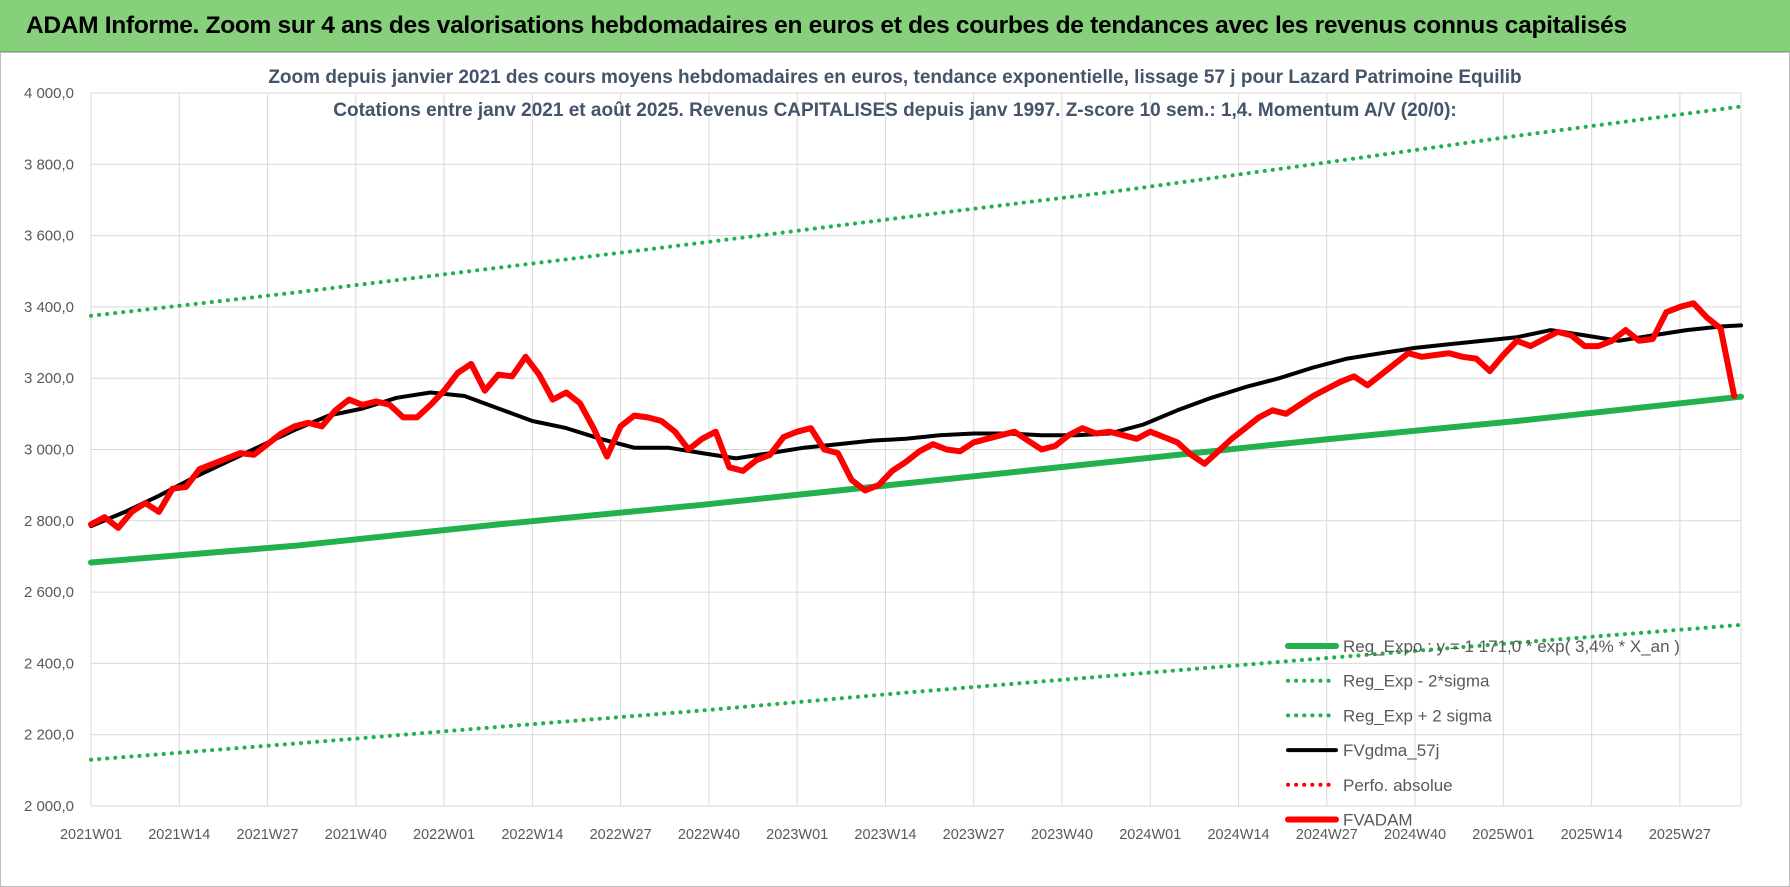 This screenshot has width=1790, height=887. I want to click on y-tick-label: 3 400,0, so click(49, 307).